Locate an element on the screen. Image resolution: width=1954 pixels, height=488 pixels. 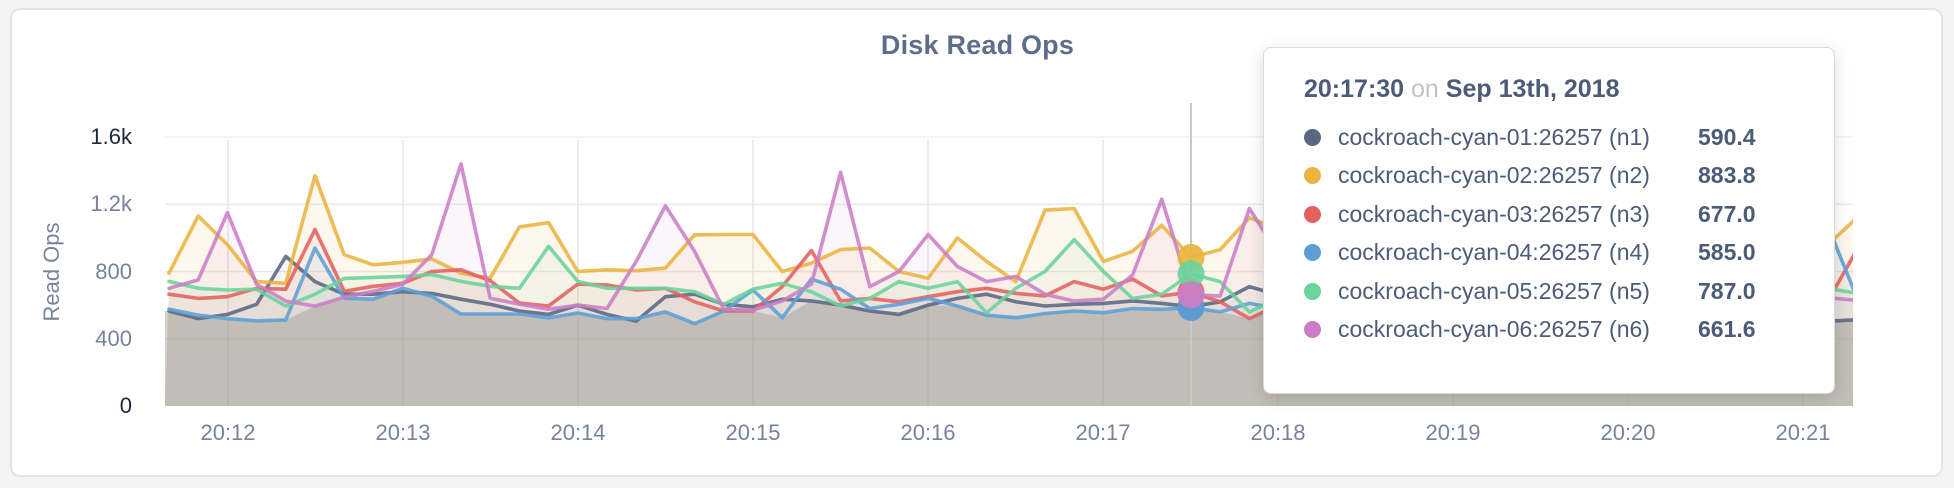
tooltip-row: cockroach-cyan-05:26257 (n5) 787.0 is located at coordinates (1554, 291).